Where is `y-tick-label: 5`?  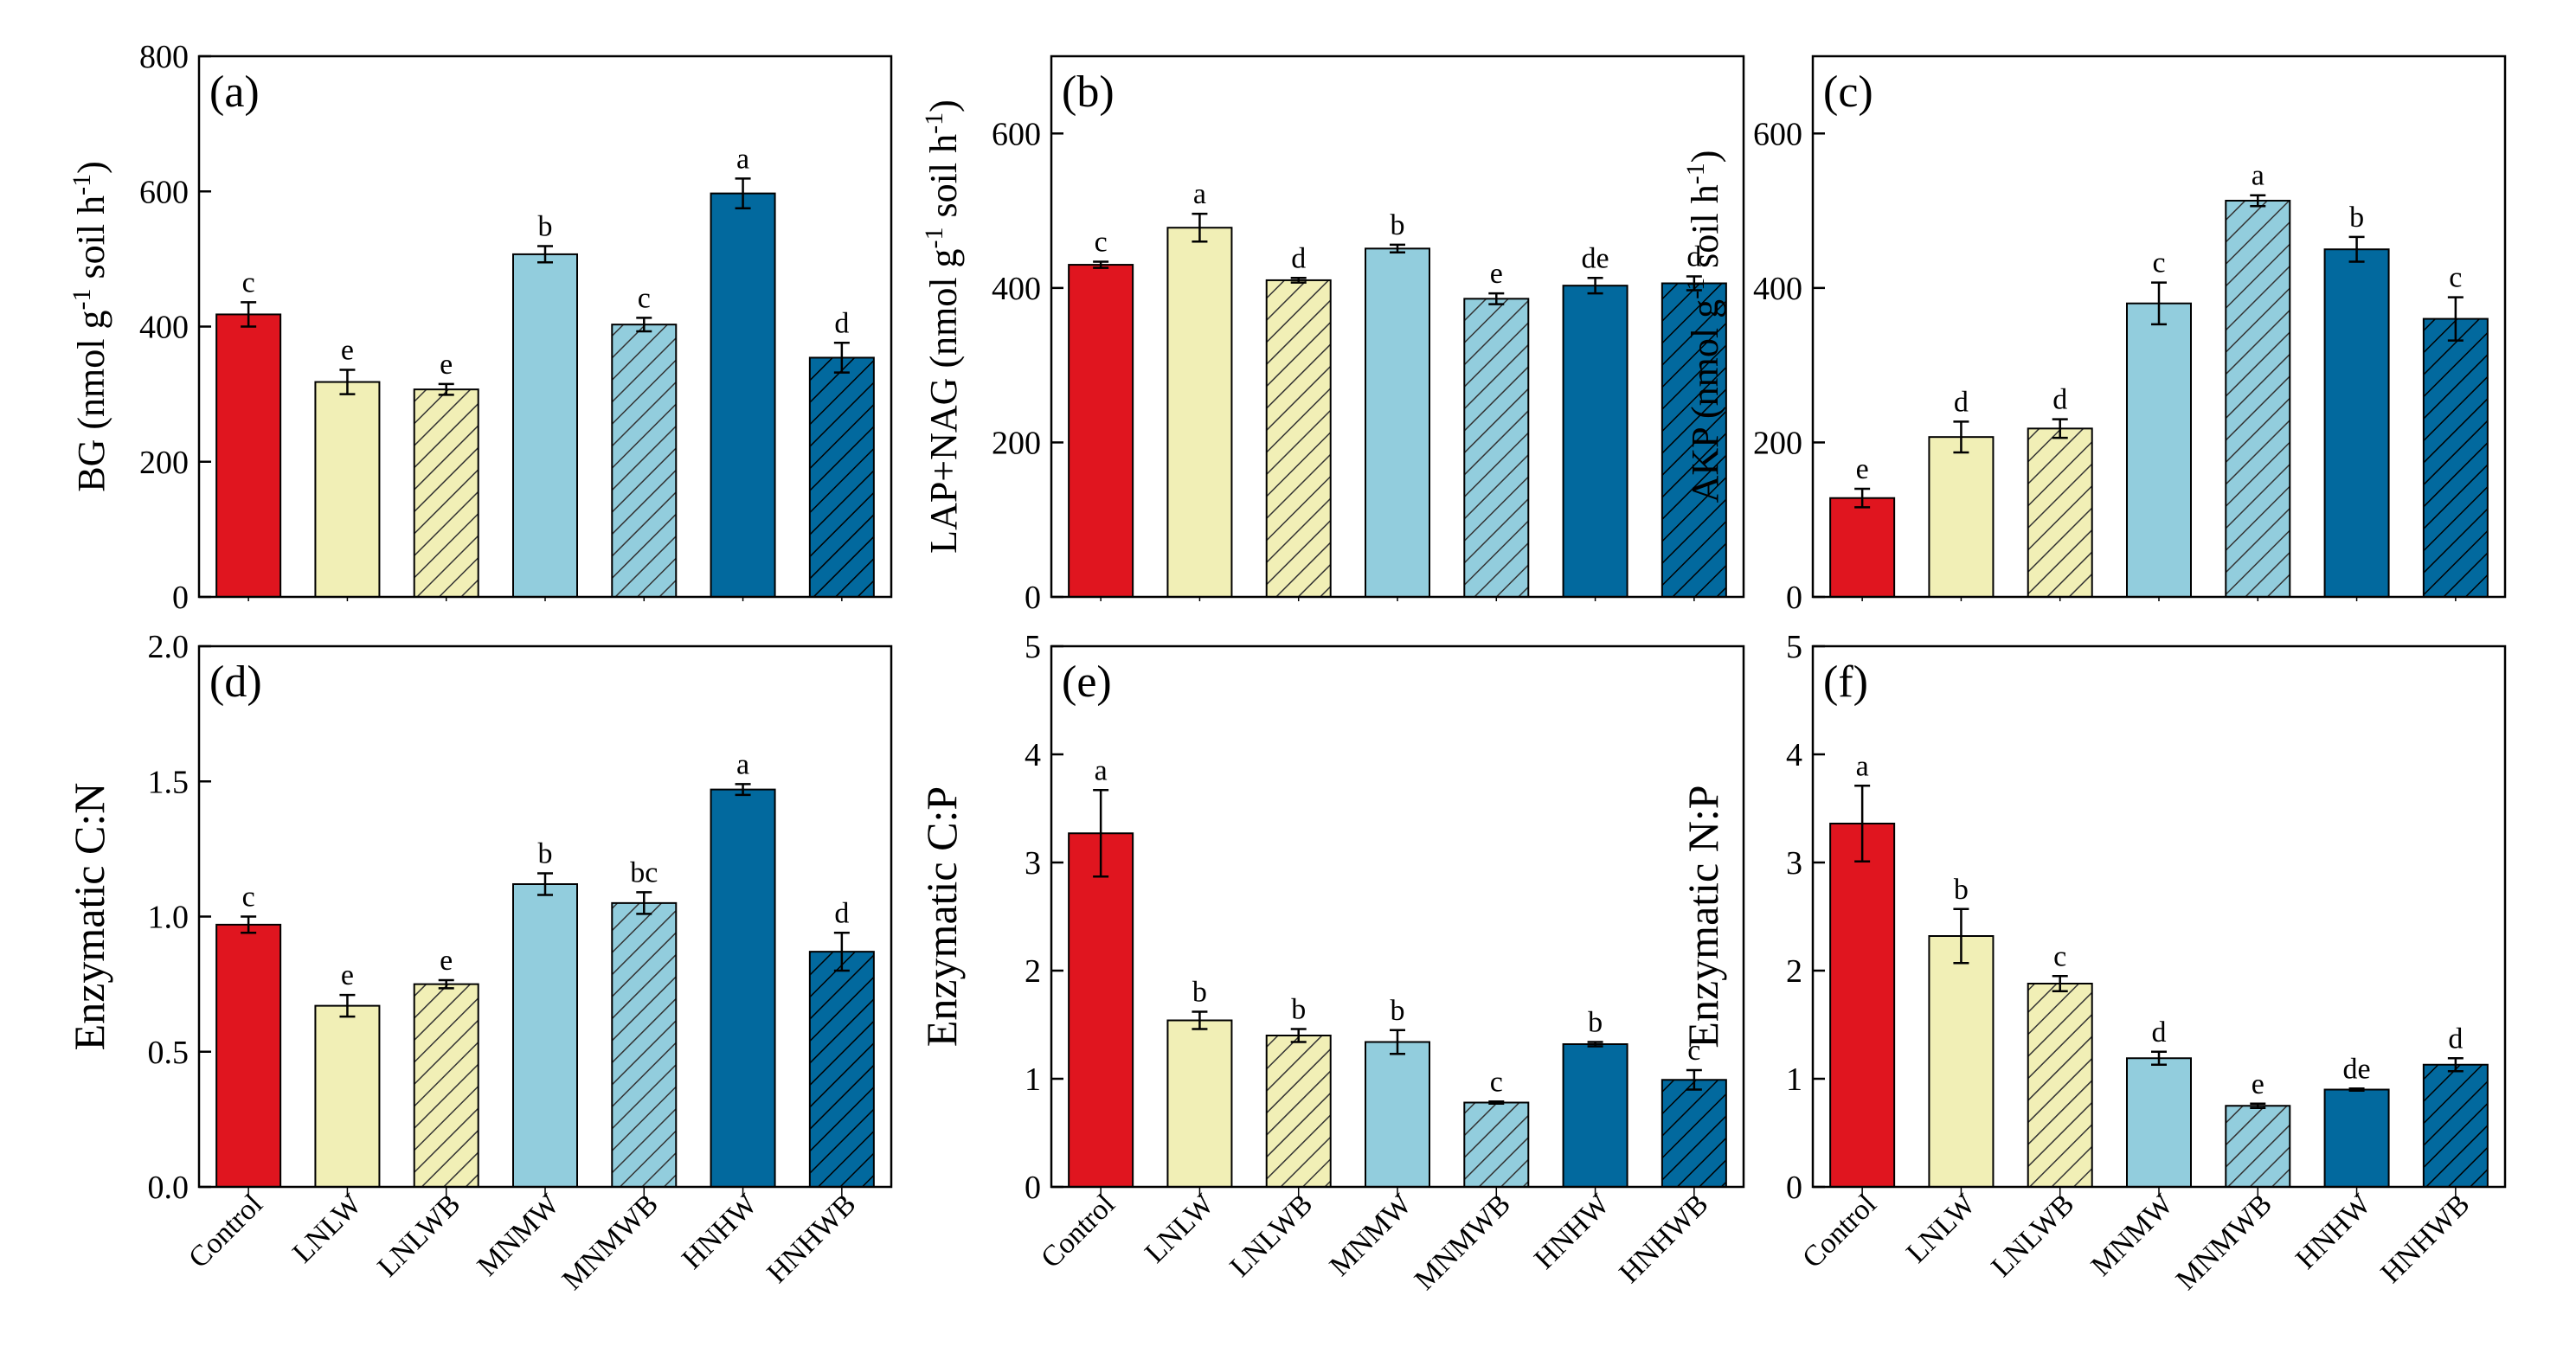 y-tick-label: 5 is located at coordinates (1794, 647).